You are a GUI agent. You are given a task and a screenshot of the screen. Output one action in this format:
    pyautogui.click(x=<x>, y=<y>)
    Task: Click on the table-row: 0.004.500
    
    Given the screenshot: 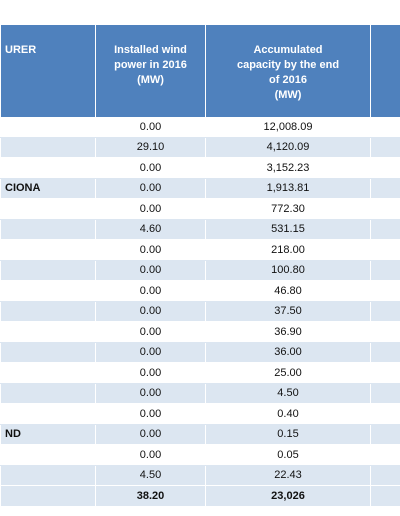 What is the action you would take?
    pyautogui.click(x=200, y=393)
    